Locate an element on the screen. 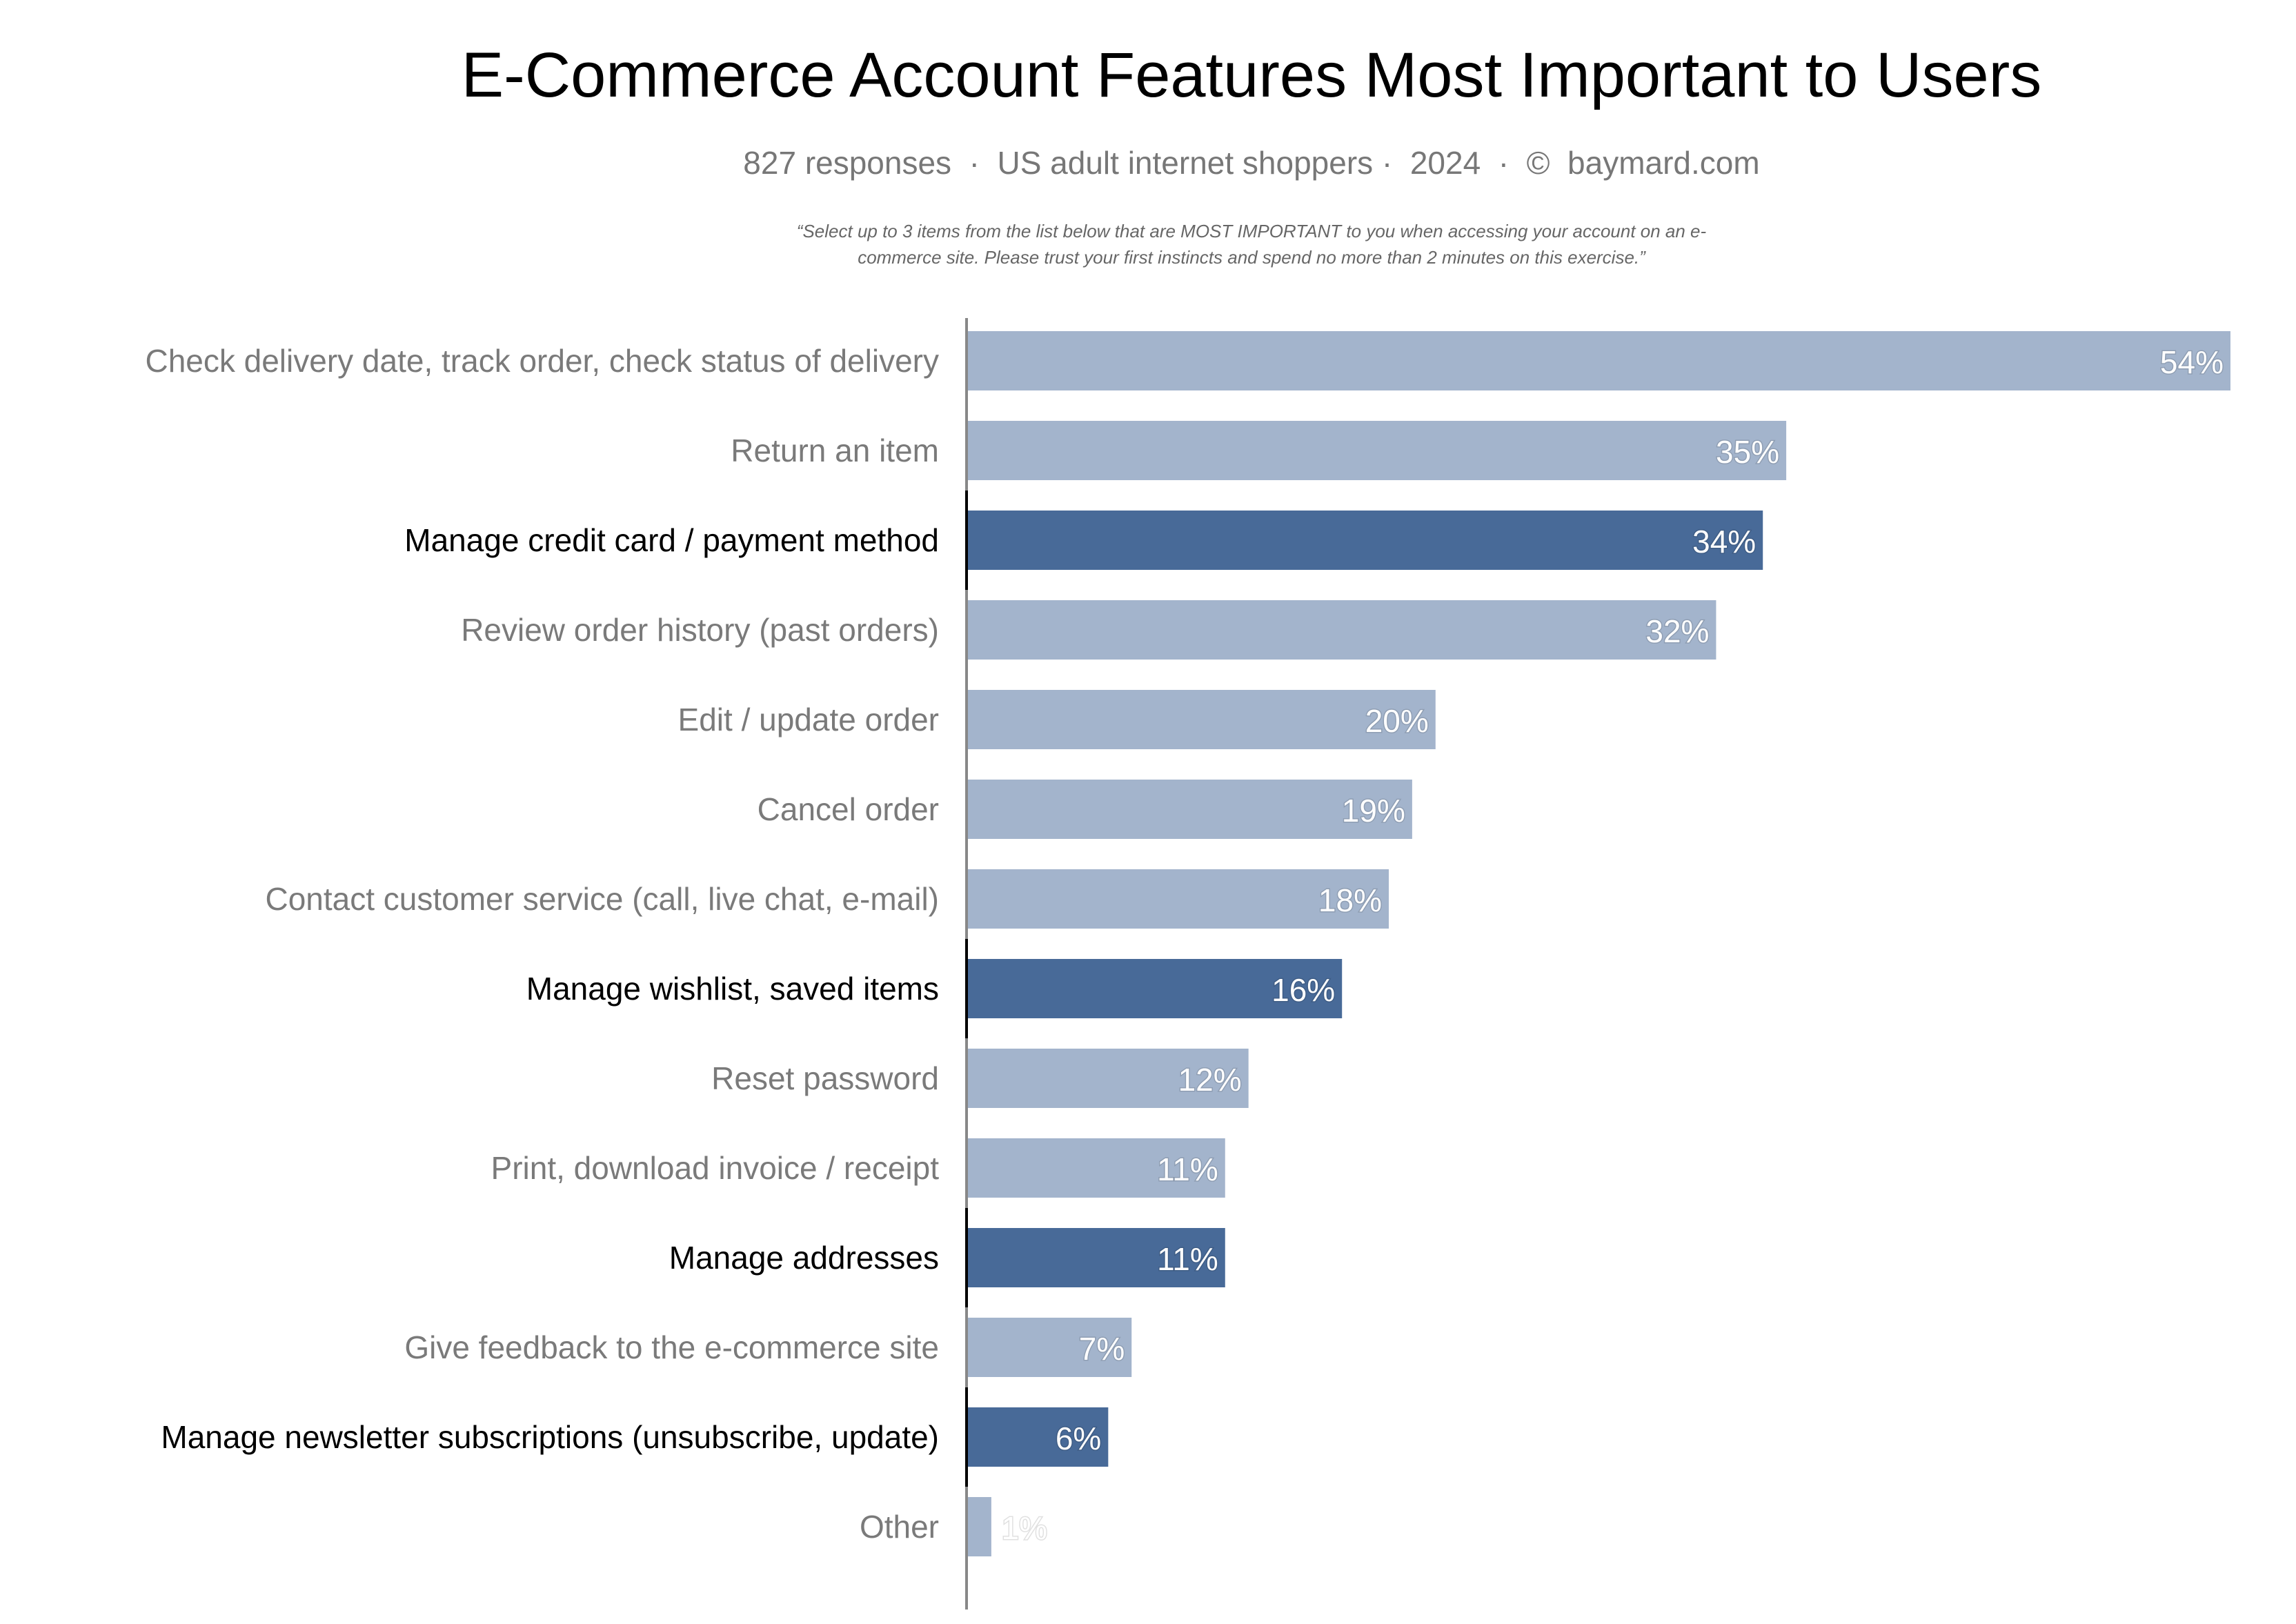 This screenshot has width=2296, height=1624. category-label: Other is located at coordinates (900, 1527).